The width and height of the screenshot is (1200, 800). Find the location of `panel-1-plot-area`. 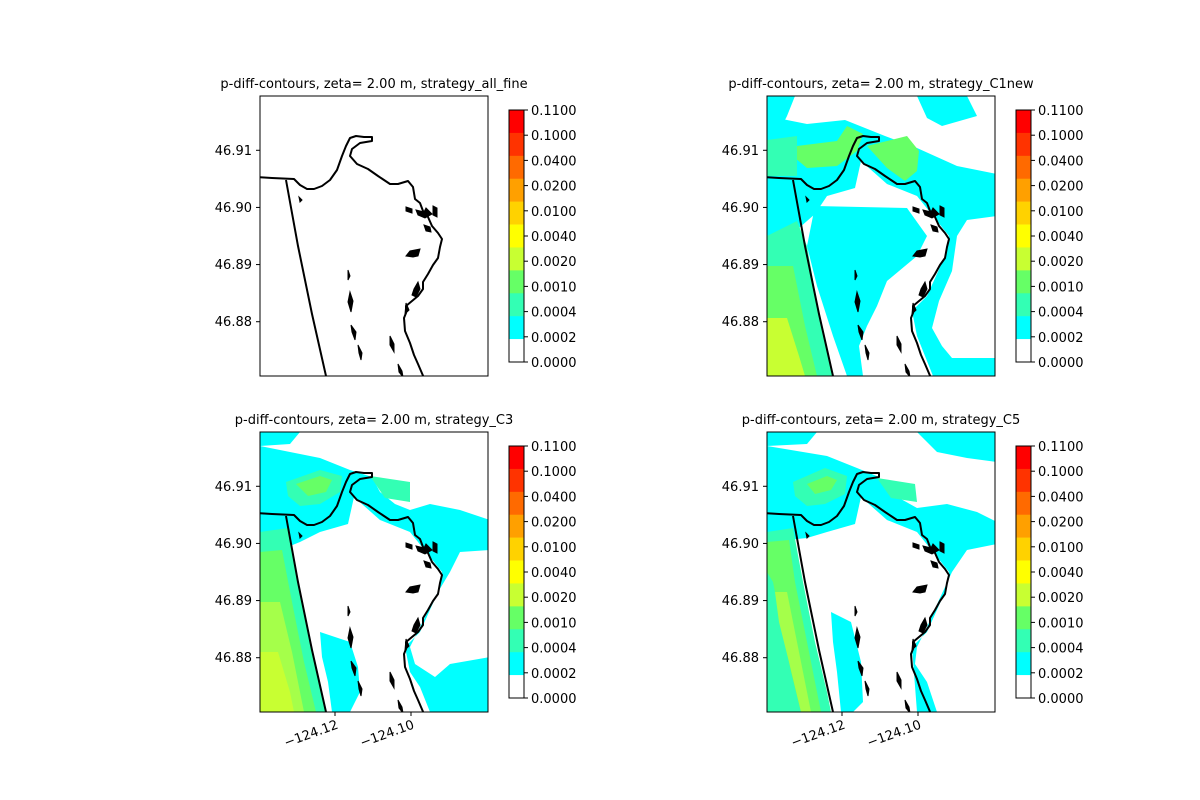

panel-1-plot-area is located at coordinates (374, 236).